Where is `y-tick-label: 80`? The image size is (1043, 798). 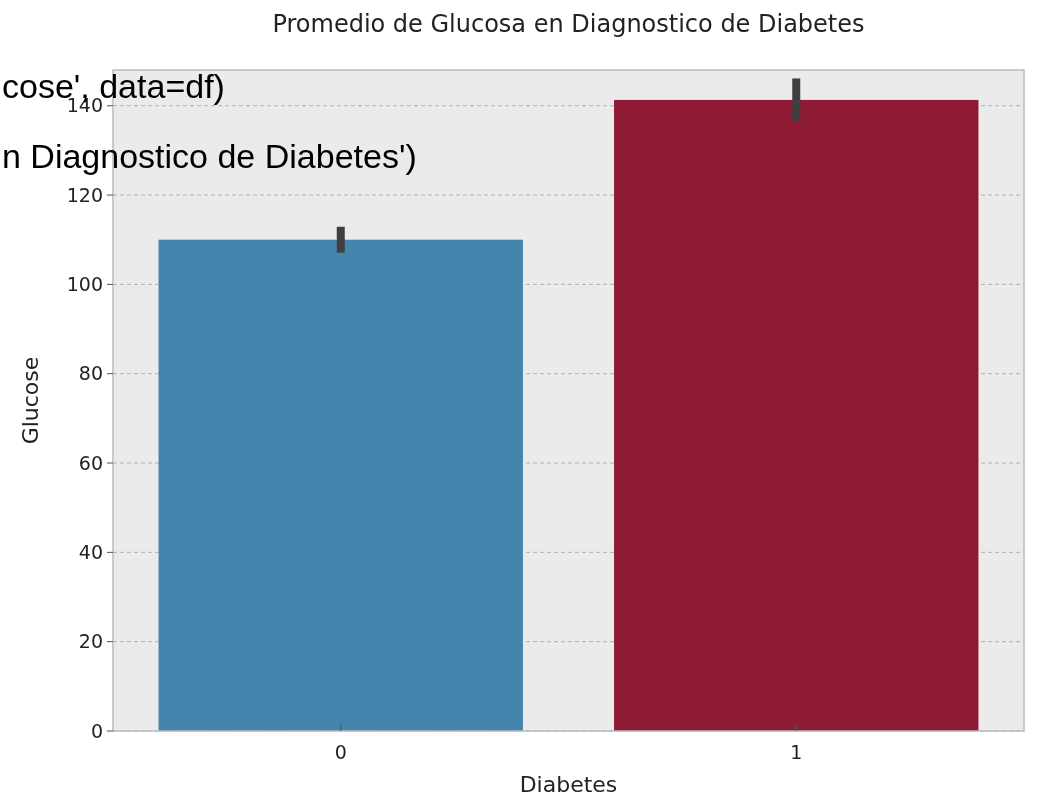 y-tick-label: 80 is located at coordinates (90, 373).